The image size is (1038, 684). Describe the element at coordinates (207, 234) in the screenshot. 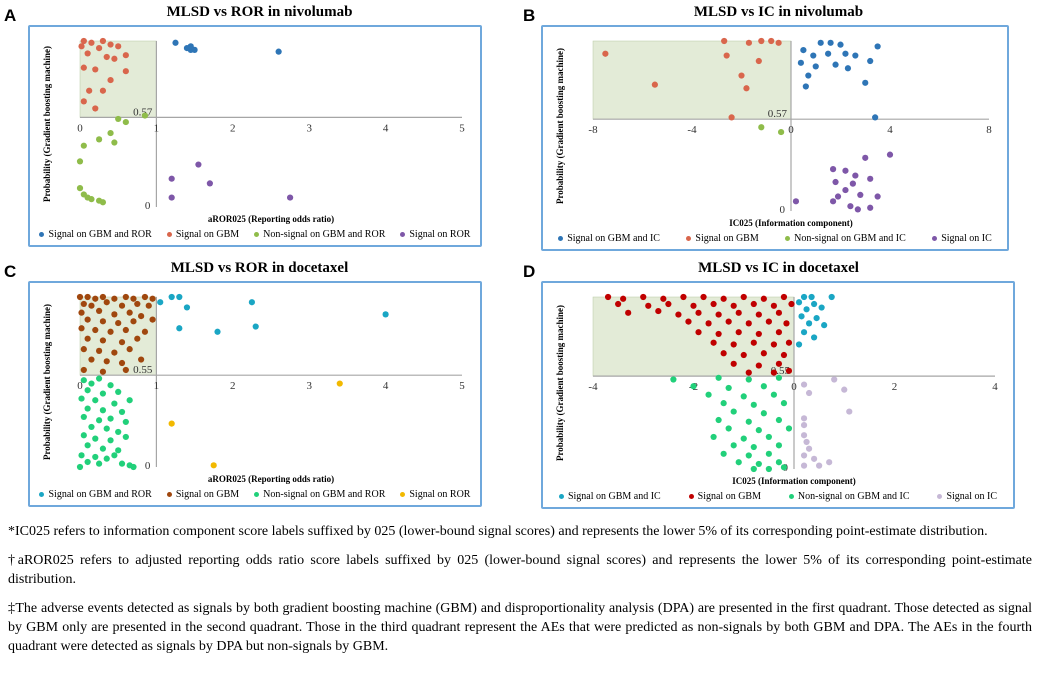

I see `legend-label: Signal on GBM` at that location.